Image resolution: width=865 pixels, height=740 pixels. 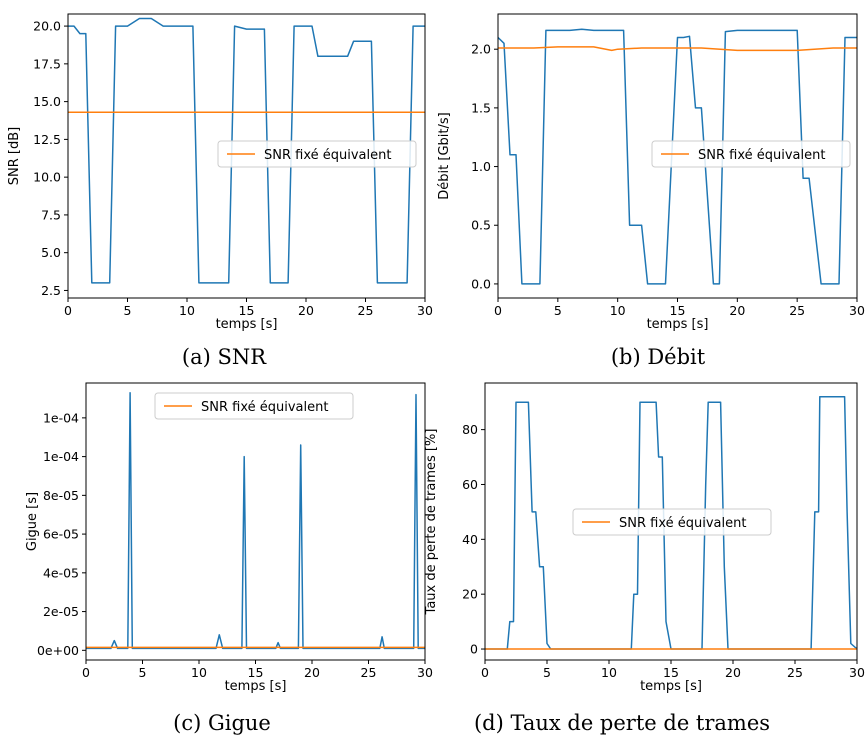 What do you see at coordinates (61, 611) in the screenshot?
I see `y-tick-label: 2e-05` at bounding box center [61, 611].